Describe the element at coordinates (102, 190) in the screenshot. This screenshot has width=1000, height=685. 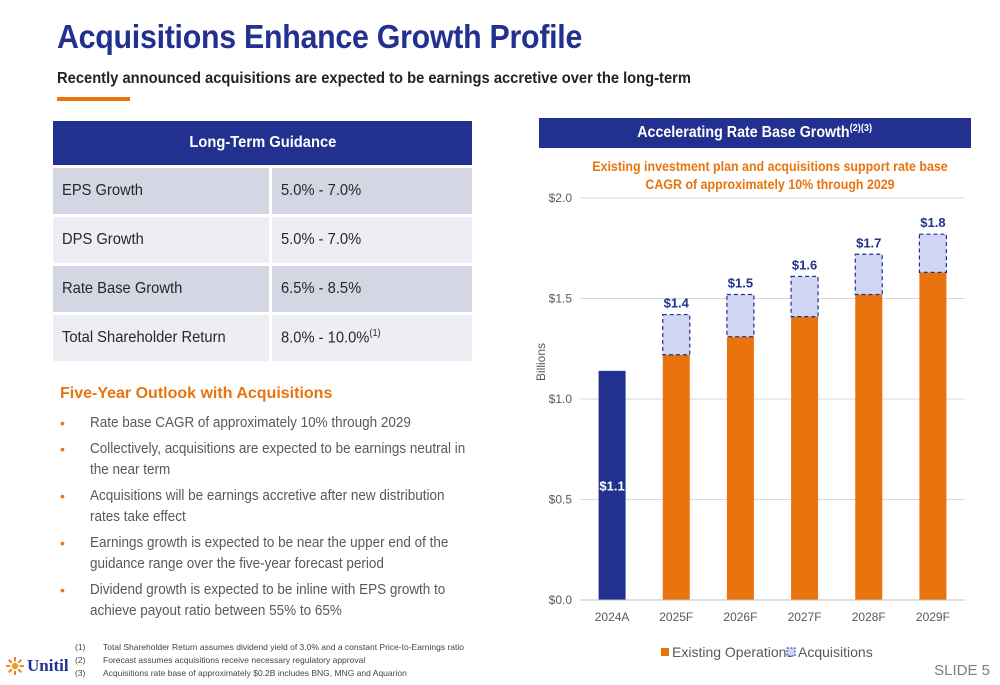
I see `guidance-label: EPS Growth` at that location.